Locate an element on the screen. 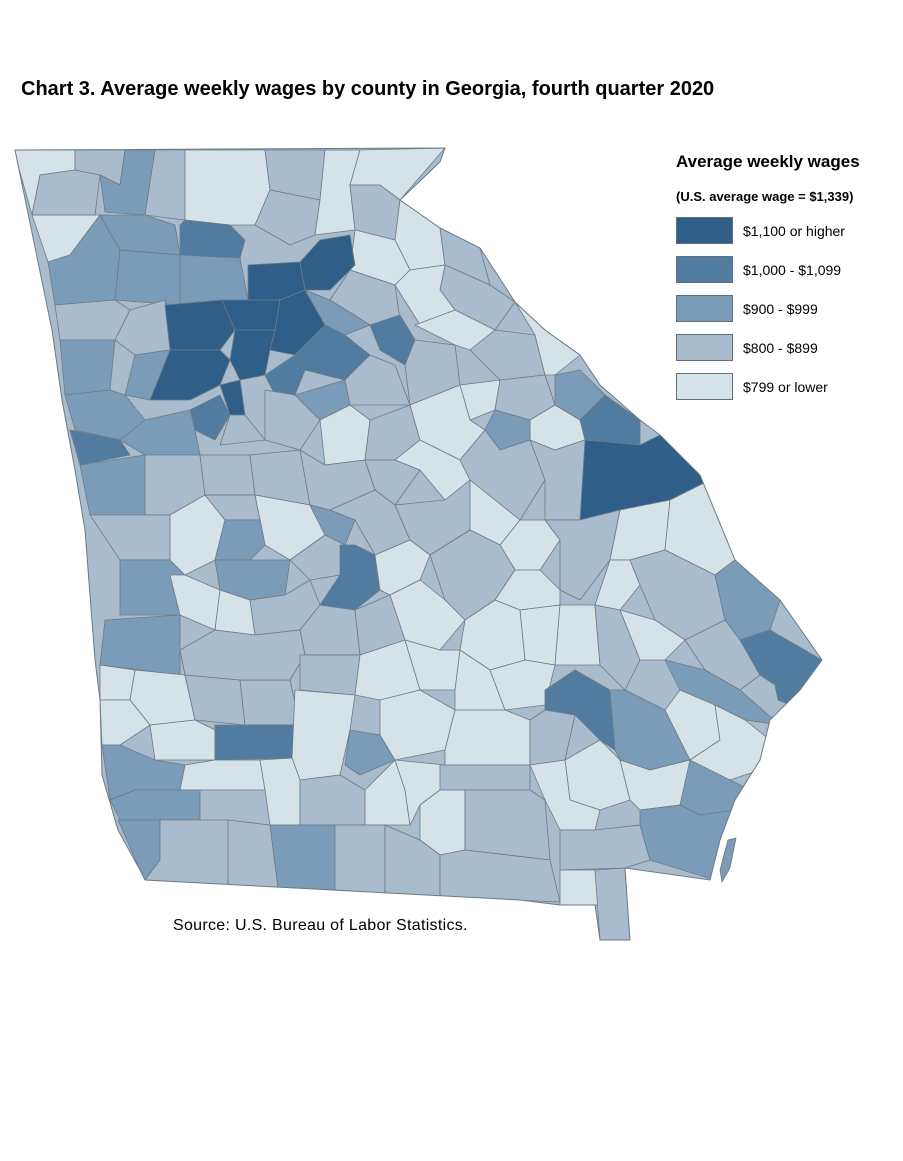 The width and height of the screenshot is (903, 1161). barrier-island is located at coordinates (728, 860).